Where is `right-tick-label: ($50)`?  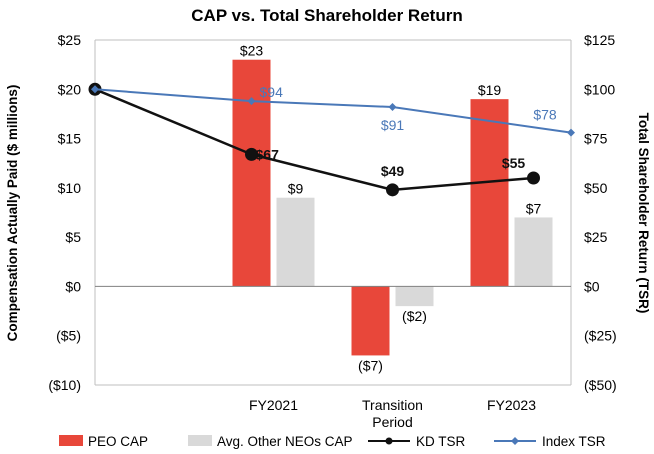
right-tick-label: ($50) is located at coordinates (600, 385).